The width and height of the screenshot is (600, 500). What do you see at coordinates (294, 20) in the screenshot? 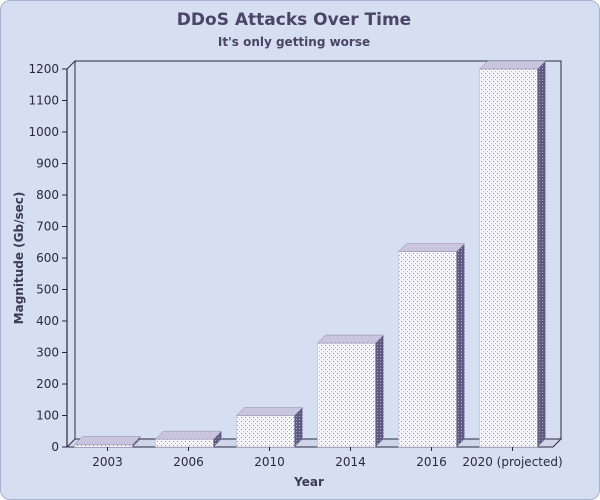
I see `chart-title: DDoS Attacks Over Time` at bounding box center [294, 20].